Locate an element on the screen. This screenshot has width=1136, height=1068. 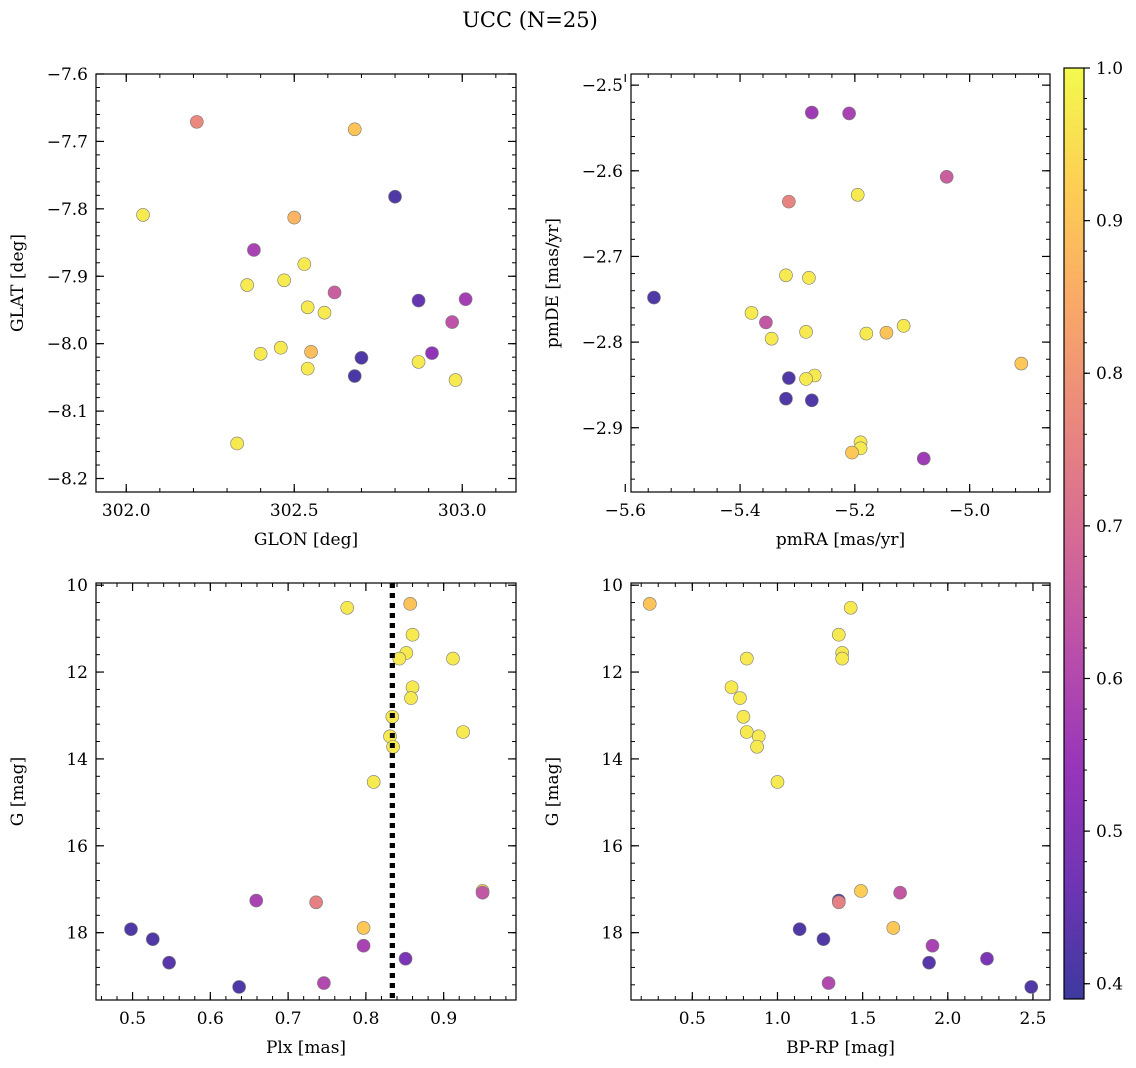
x-tick-label: 1.5 is located at coordinates (862, 1019).